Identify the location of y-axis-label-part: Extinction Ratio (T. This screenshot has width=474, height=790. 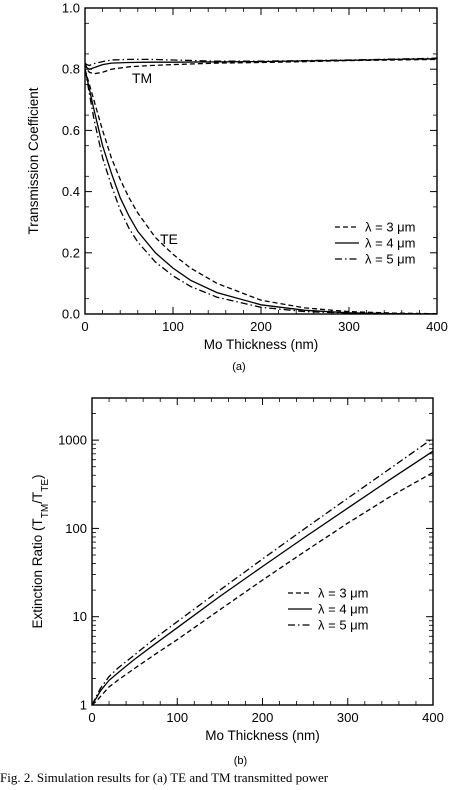
(37, 573).